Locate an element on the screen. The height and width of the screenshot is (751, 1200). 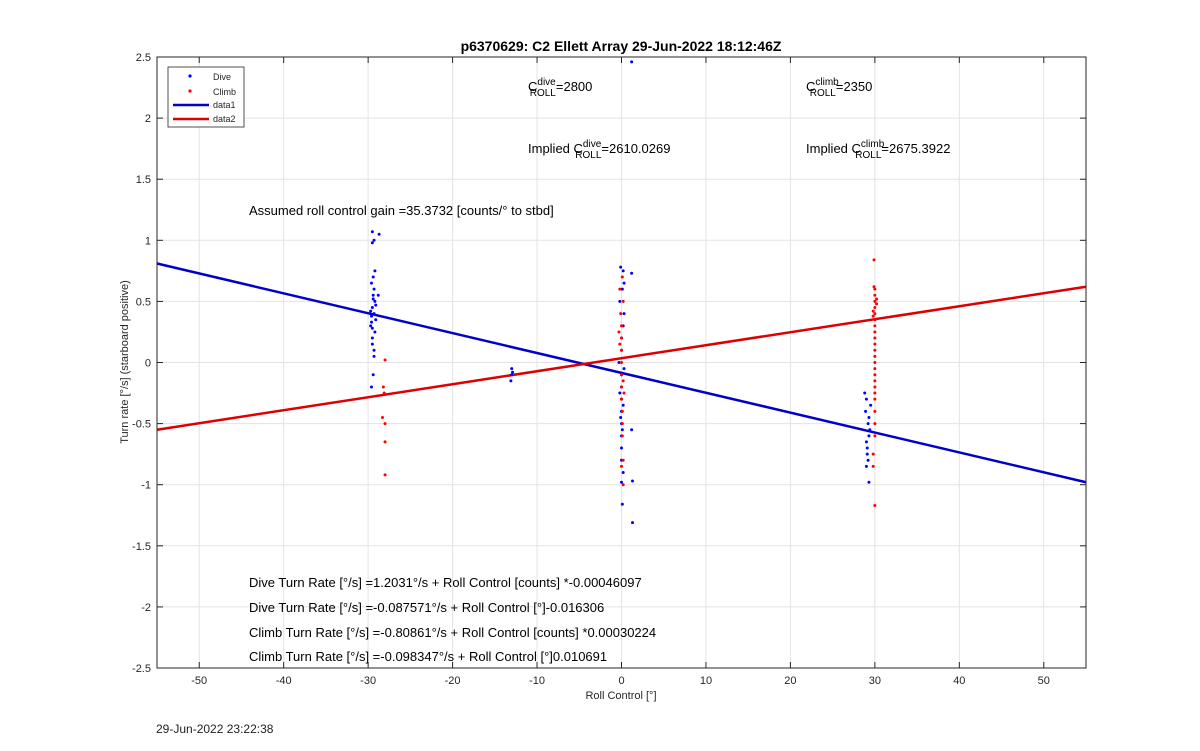
legend-box is located at coordinates (206, 97).